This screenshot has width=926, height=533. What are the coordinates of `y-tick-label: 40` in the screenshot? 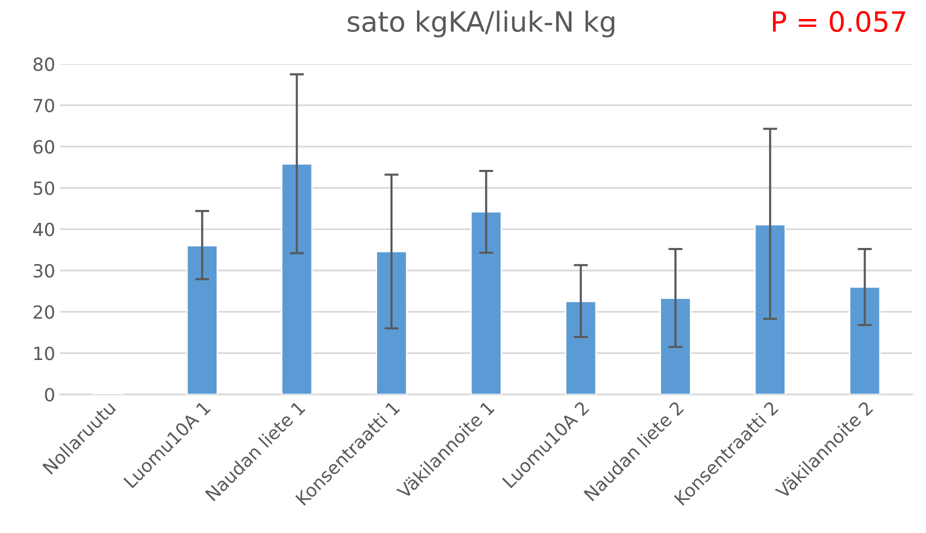 It's located at (43, 229).